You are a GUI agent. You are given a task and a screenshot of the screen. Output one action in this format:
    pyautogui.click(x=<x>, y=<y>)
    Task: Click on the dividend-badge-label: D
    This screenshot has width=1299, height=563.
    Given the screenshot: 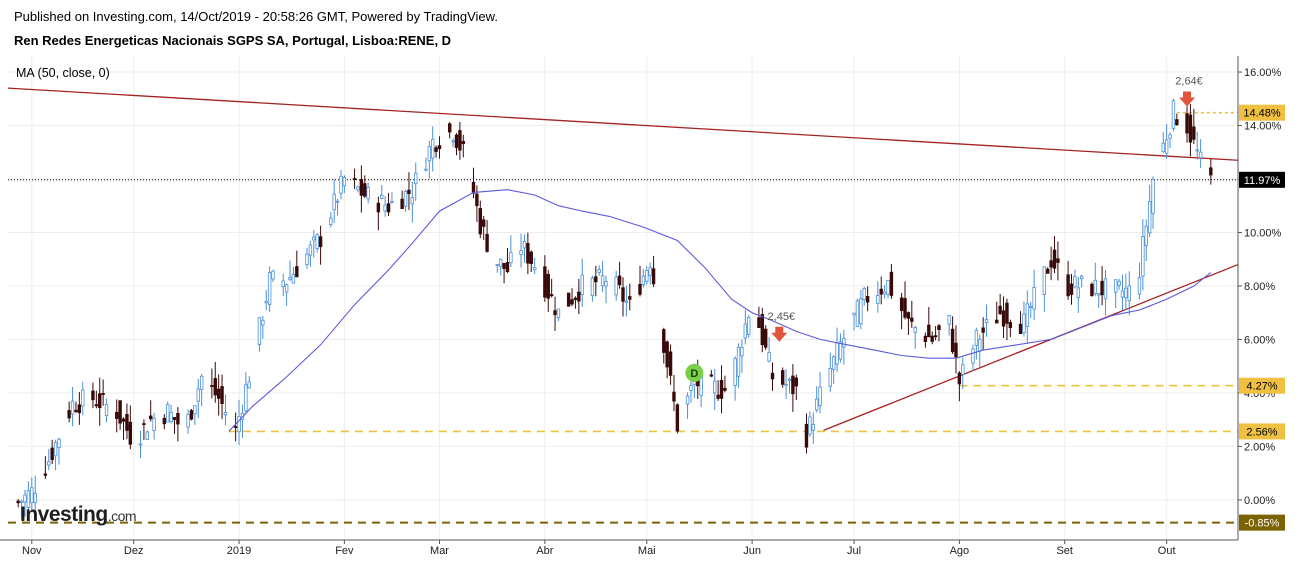 What is the action you would take?
    pyautogui.click(x=694, y=374)
    